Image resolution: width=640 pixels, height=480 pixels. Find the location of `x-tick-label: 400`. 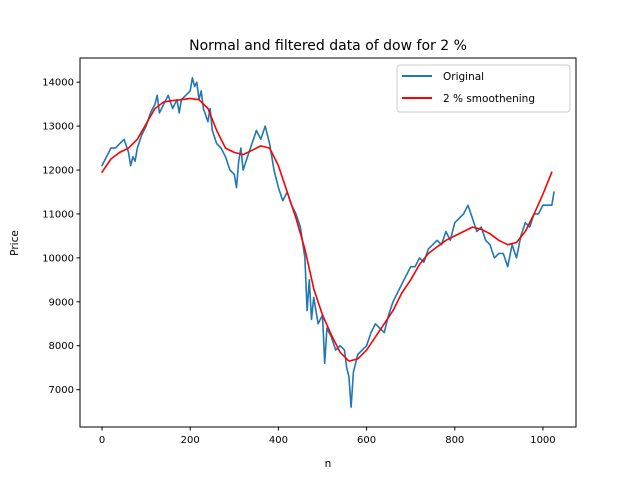

x-tick-label: 400 is located at coordinates (278, 440).